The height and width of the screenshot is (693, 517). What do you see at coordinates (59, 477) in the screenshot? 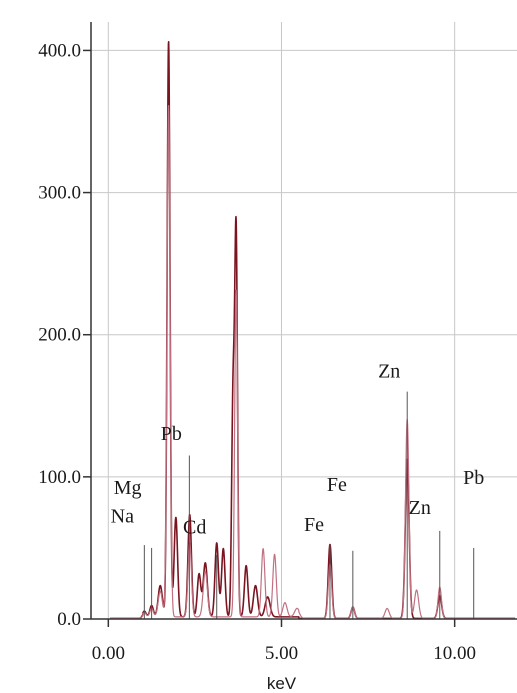
I see `y-tick-label-1: 100.0` at bounding box center [59, 477].